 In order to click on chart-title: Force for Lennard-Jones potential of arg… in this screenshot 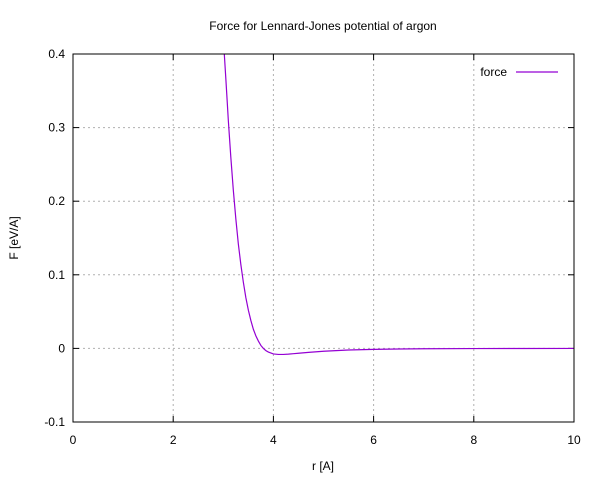, I will do `click(322, 26)`.